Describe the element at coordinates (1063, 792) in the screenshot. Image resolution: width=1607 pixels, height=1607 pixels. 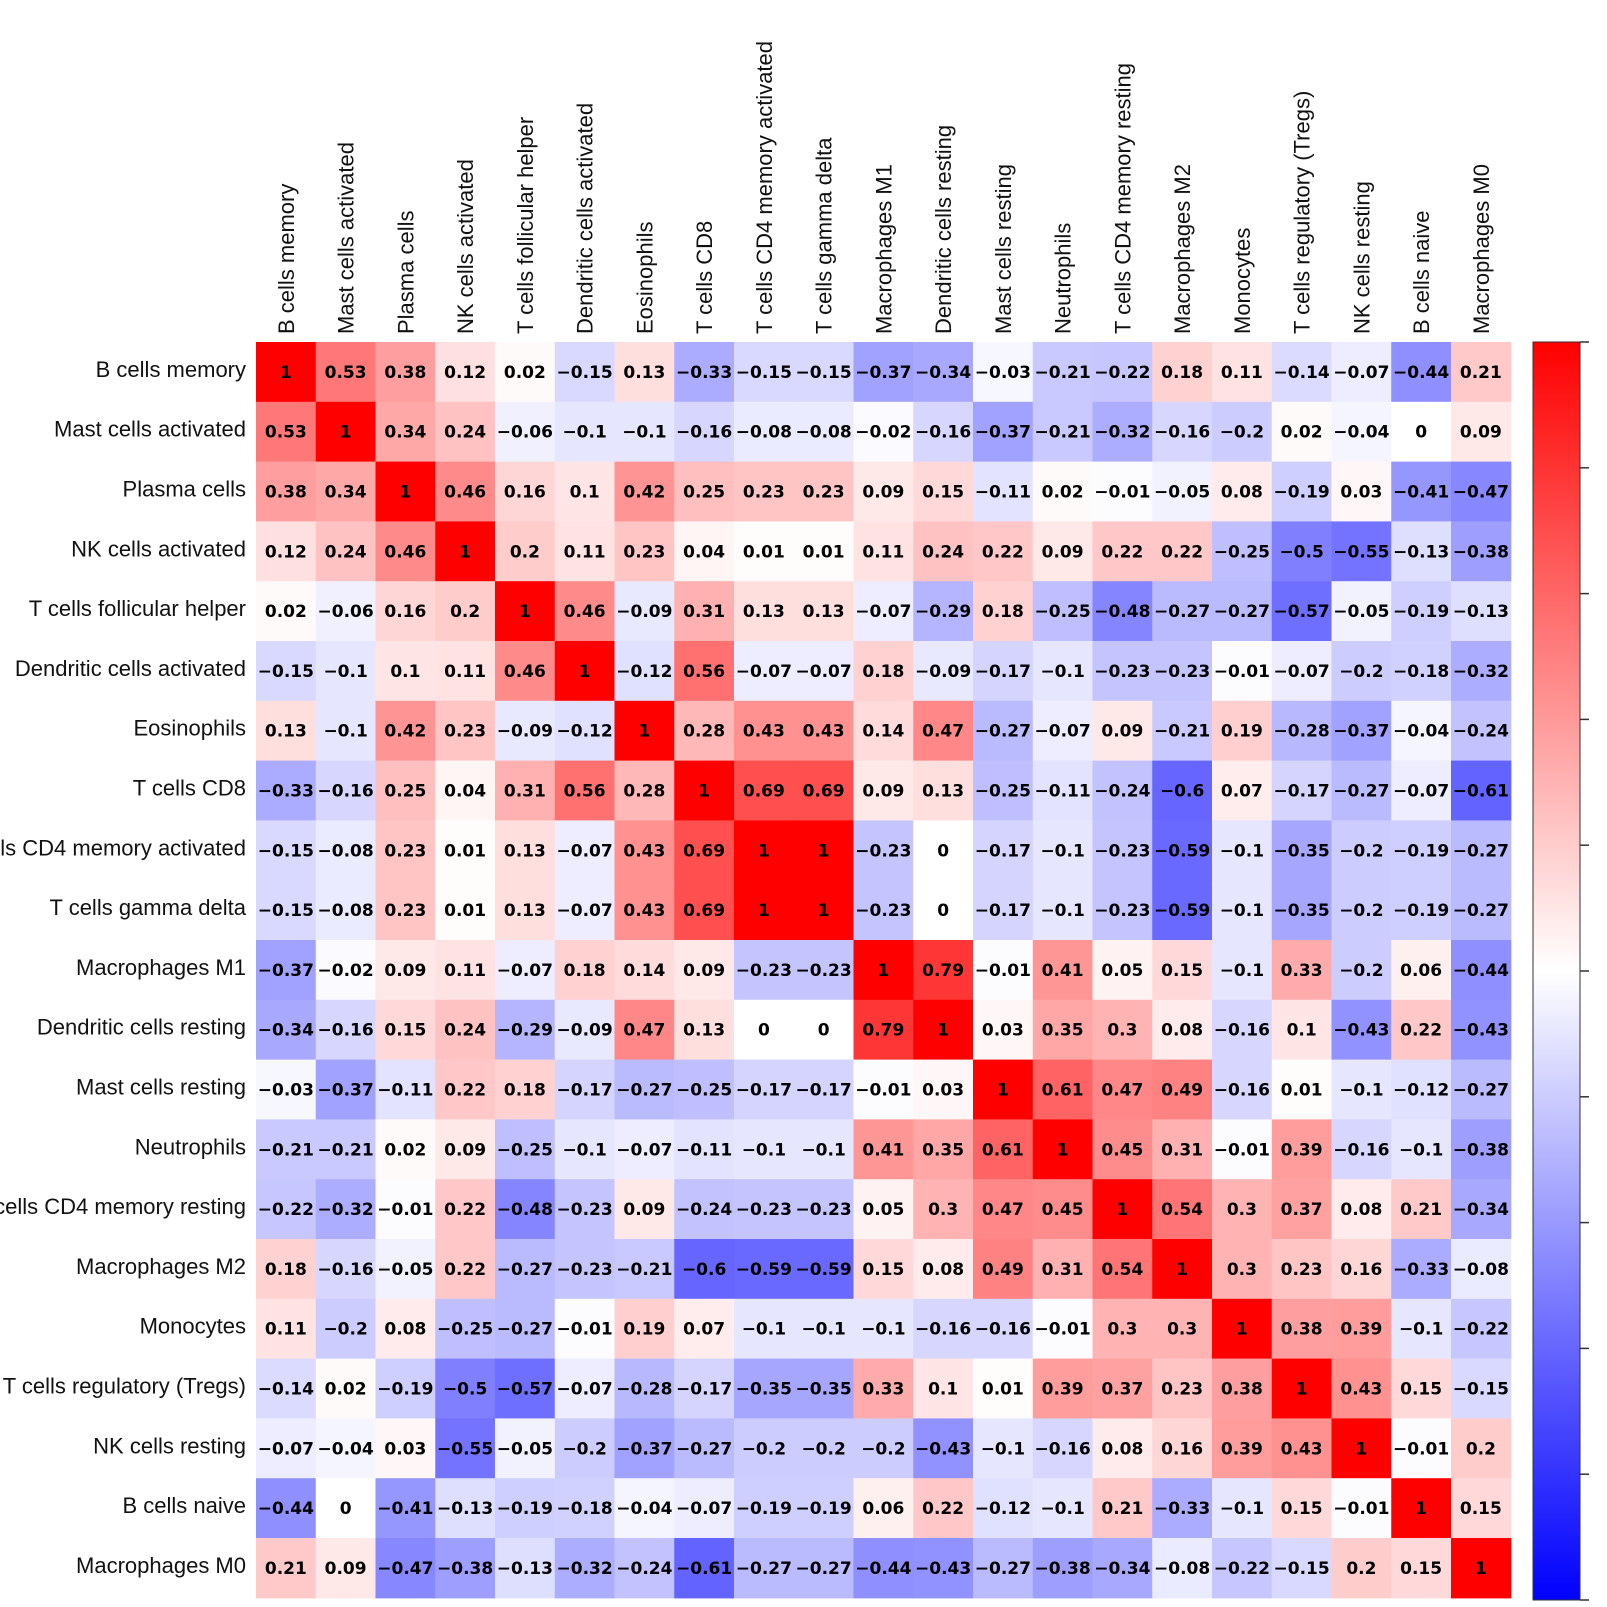
I see `cell-value-label: −0.11` at that location.